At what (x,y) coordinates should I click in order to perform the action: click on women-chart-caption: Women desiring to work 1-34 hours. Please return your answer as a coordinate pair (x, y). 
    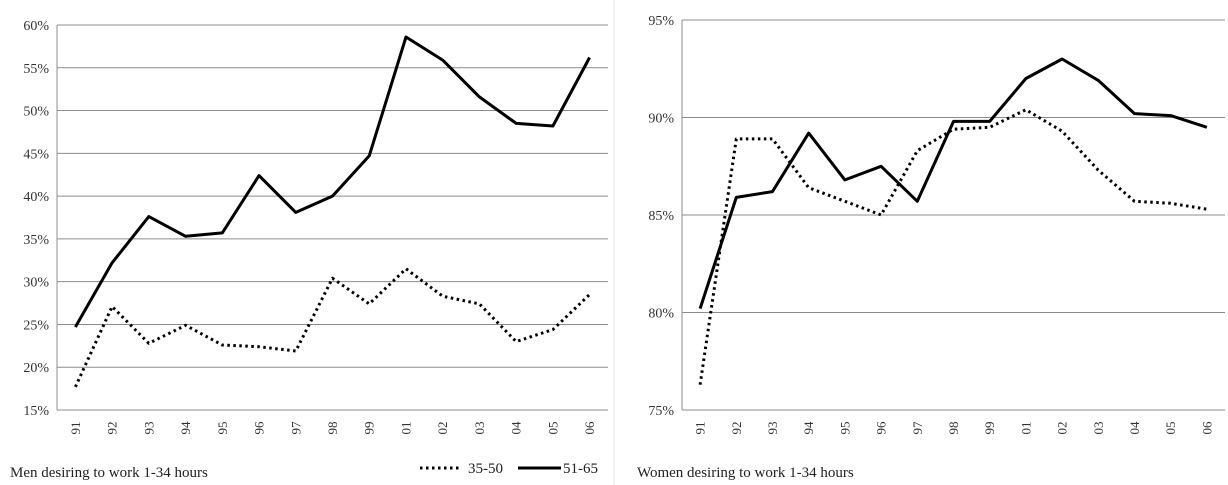
    Looking at the image, I should click on (745, 473).